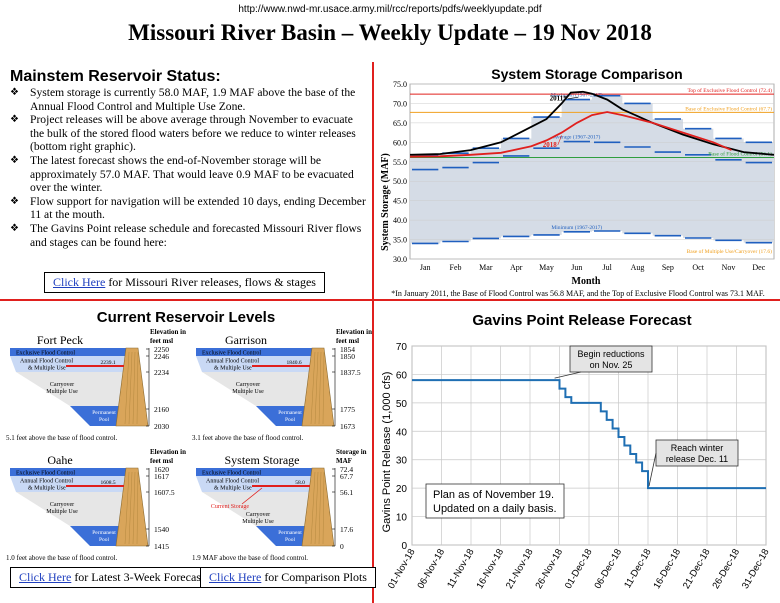 This screenshot has height=603, width=780. Describe the element at coordinates (62, 385) in the screenshot. I see `zone-label: Carryover` at that location.